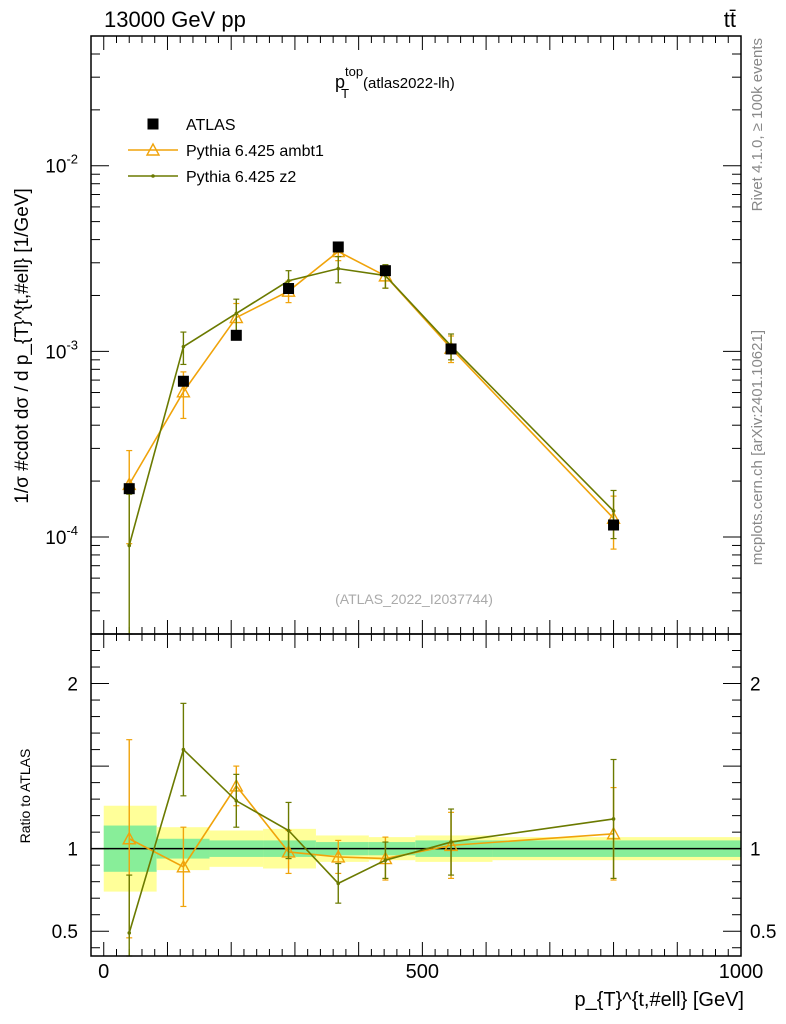 This screenshot has height=1024, width=786. What do you see at coordinates (409, 83) in the screenshot?
I see `chart-title-suffix: (atlas2022-lh)` at bounding box center [409, 83].